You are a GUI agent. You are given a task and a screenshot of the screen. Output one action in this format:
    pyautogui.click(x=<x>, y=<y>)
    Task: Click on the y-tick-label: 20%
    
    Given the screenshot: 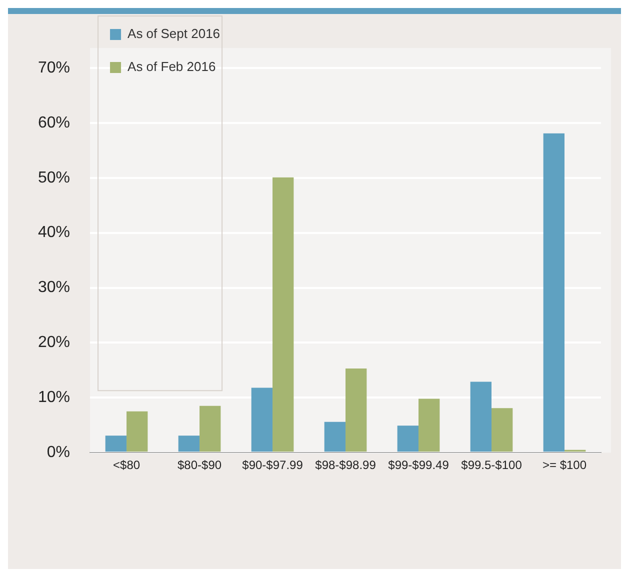 What is the action you would take?
    pyautogui.click(x=54, y=343)
    